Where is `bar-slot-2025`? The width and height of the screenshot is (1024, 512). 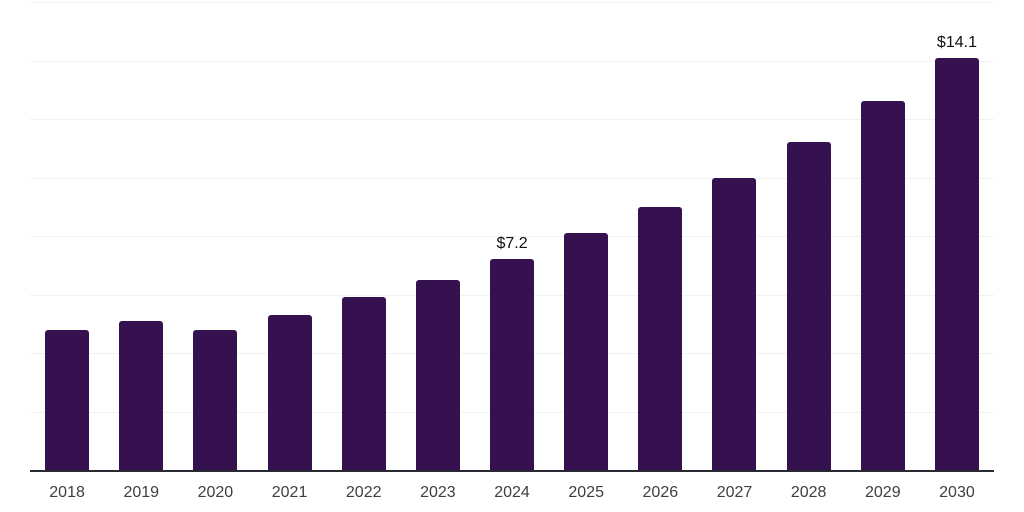 bar-slot-2025 is located at coordinates (586, 236).